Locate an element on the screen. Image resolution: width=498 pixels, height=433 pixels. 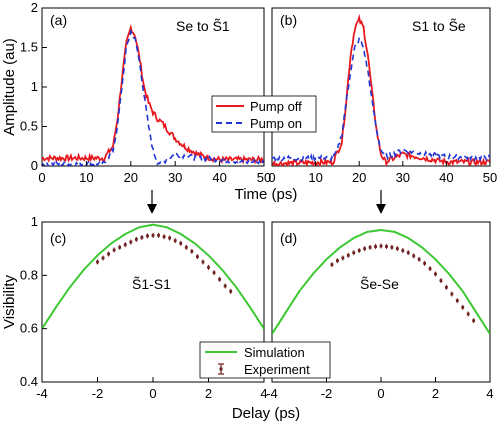
legend-top-box is located at coordinates (264, 114).